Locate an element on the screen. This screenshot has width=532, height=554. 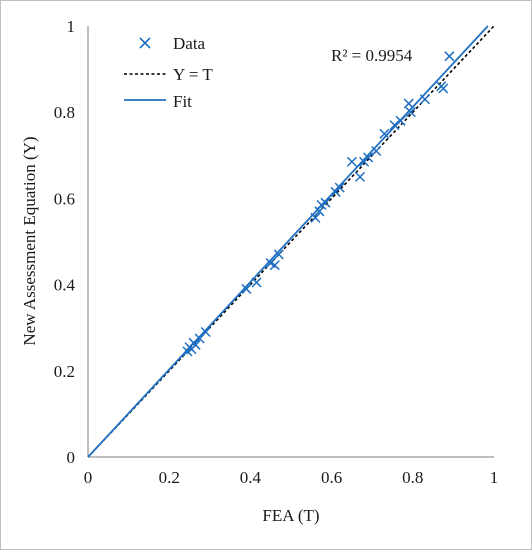
y-tick-label: 0.2 is located at coordinates (64, 371).